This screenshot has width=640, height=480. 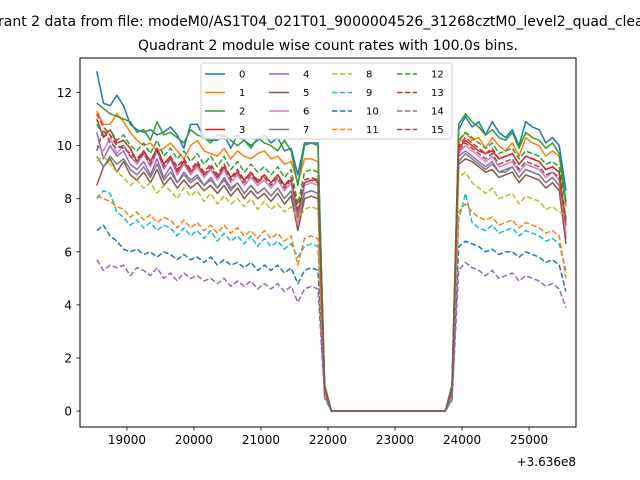 What do you see at coordinates (372, 112) in the screenshot?
I see `legend-label-10: 10` at bounding box center [372, 112].